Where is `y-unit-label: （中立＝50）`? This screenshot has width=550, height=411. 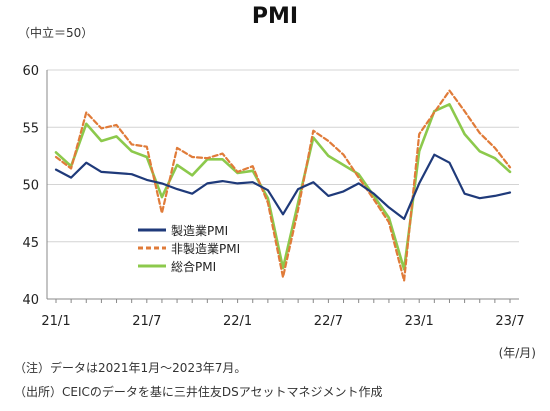
y-unit-label: （中立＝50） is located at coordinates (56, 33).